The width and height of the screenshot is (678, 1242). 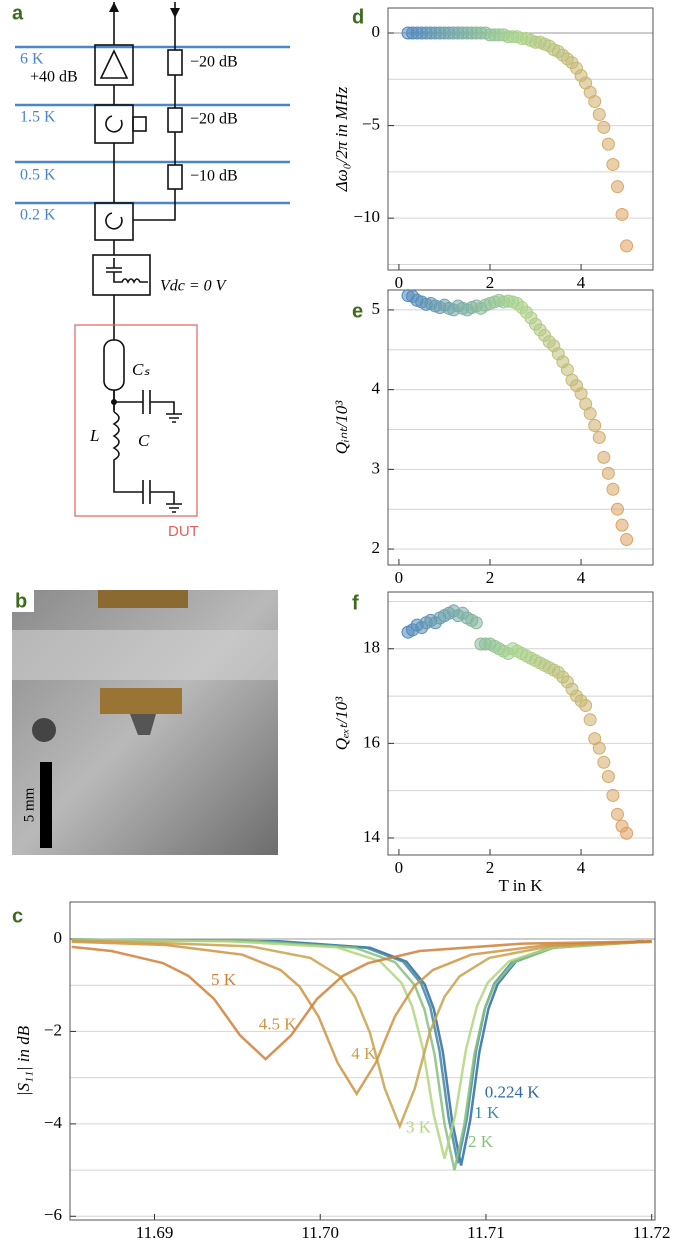 I want to click on inductor-capacitor, so click(x=147, y=462).